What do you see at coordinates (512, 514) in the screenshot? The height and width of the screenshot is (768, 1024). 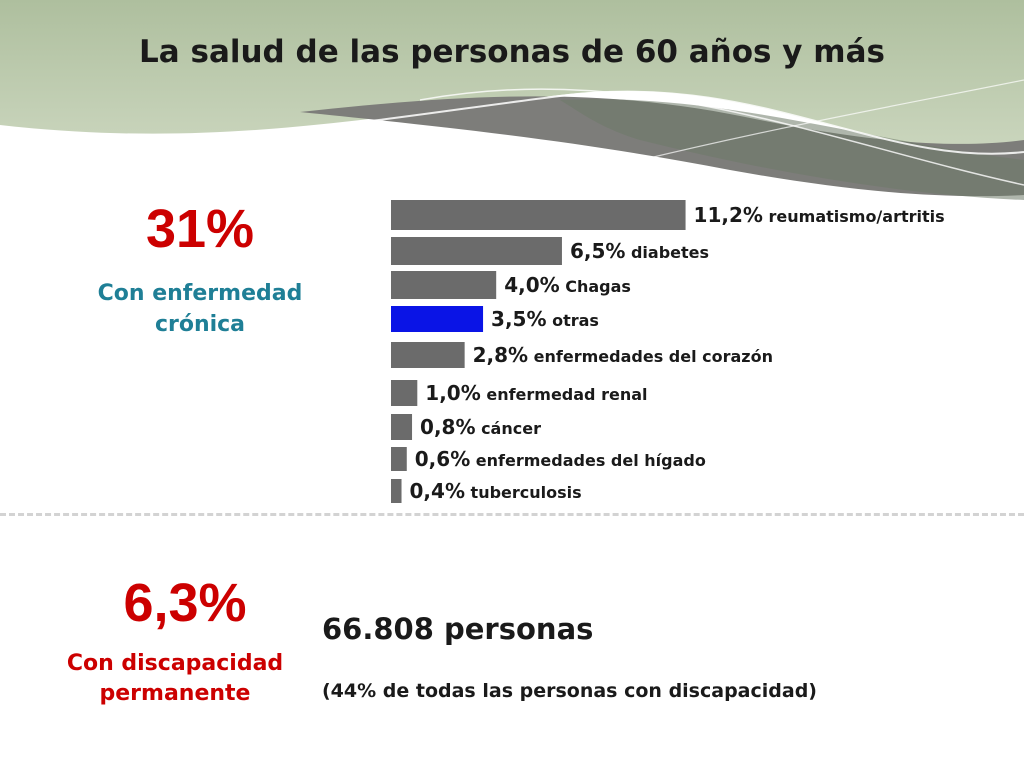 I see `section-divider` at bounding box center [512, 514].